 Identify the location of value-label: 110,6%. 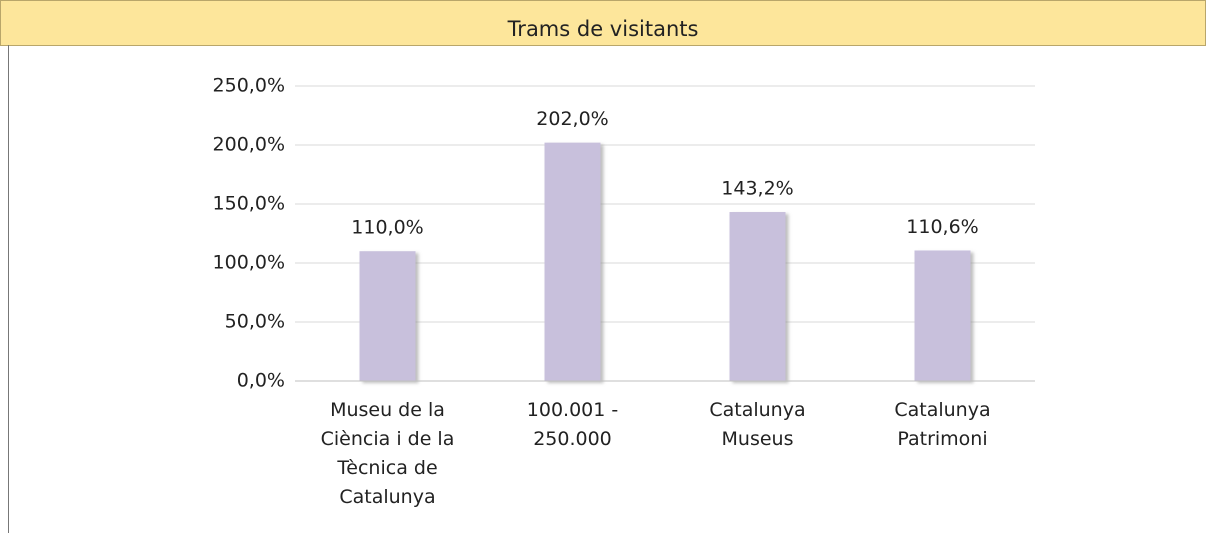
(942, 227).